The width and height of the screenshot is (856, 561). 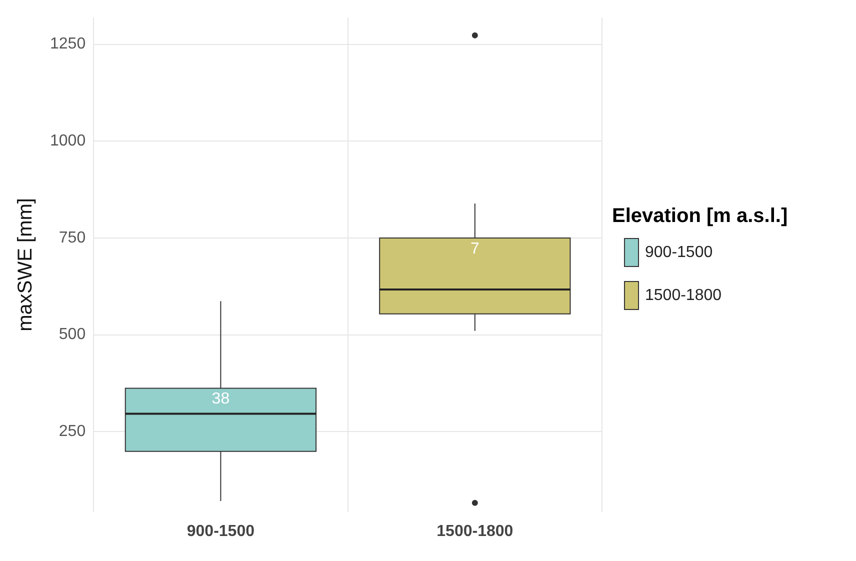 What do you see at coordinates (25, 265) in the screenshot?
I see `y-axis-title: maxSWE [mm]` at bounding box center [25, 265].